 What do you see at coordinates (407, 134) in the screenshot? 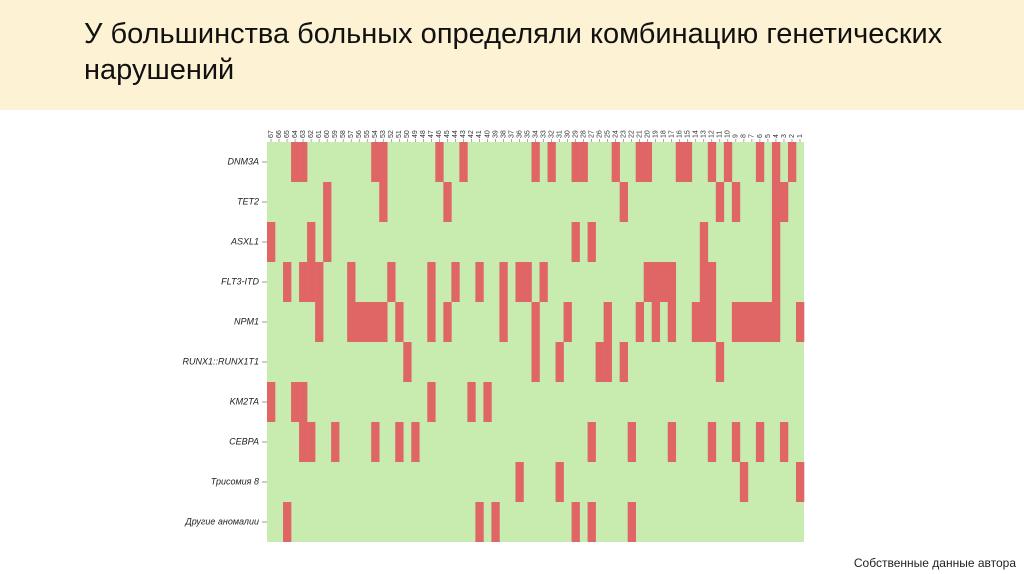
I see `column-label: 50` at bounding box center [407, 134].